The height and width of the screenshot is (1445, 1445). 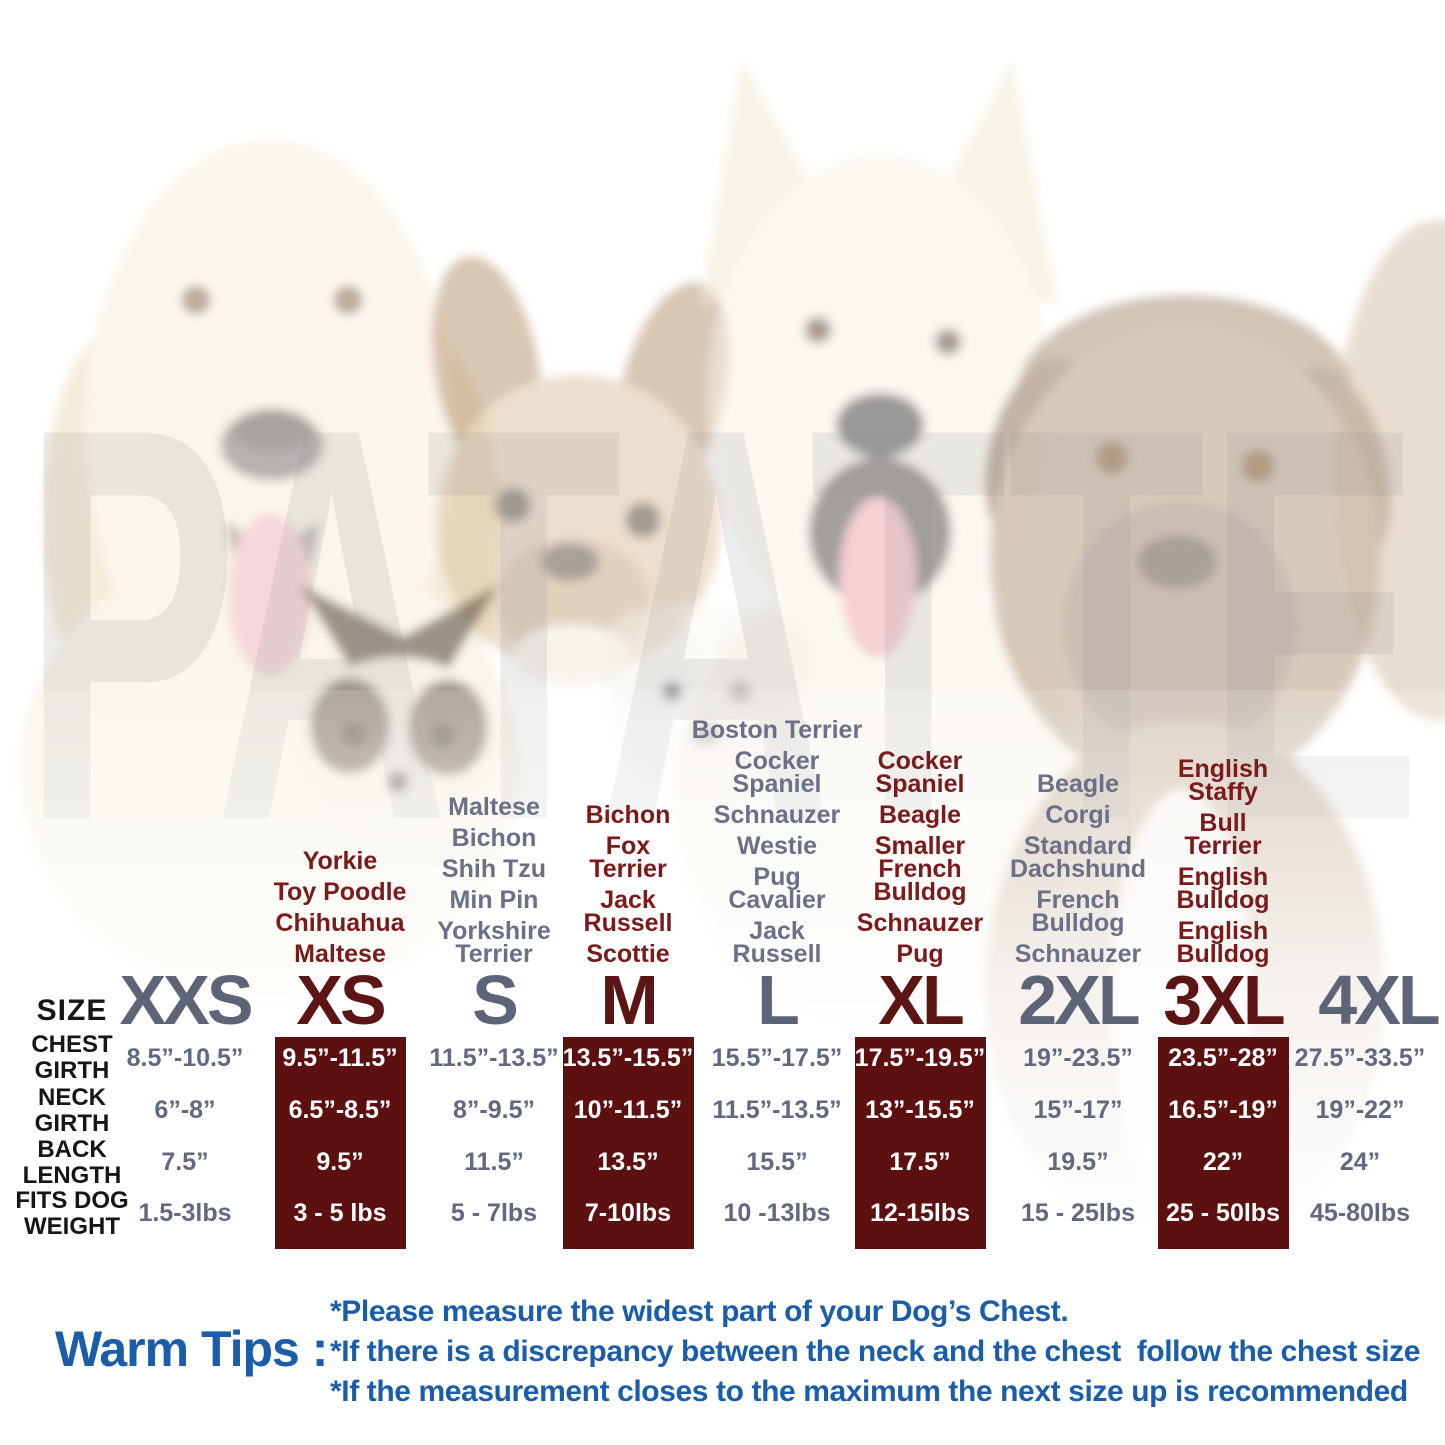 I want to click on size-label-xxs: XXS, so click(x=186, y=1000).